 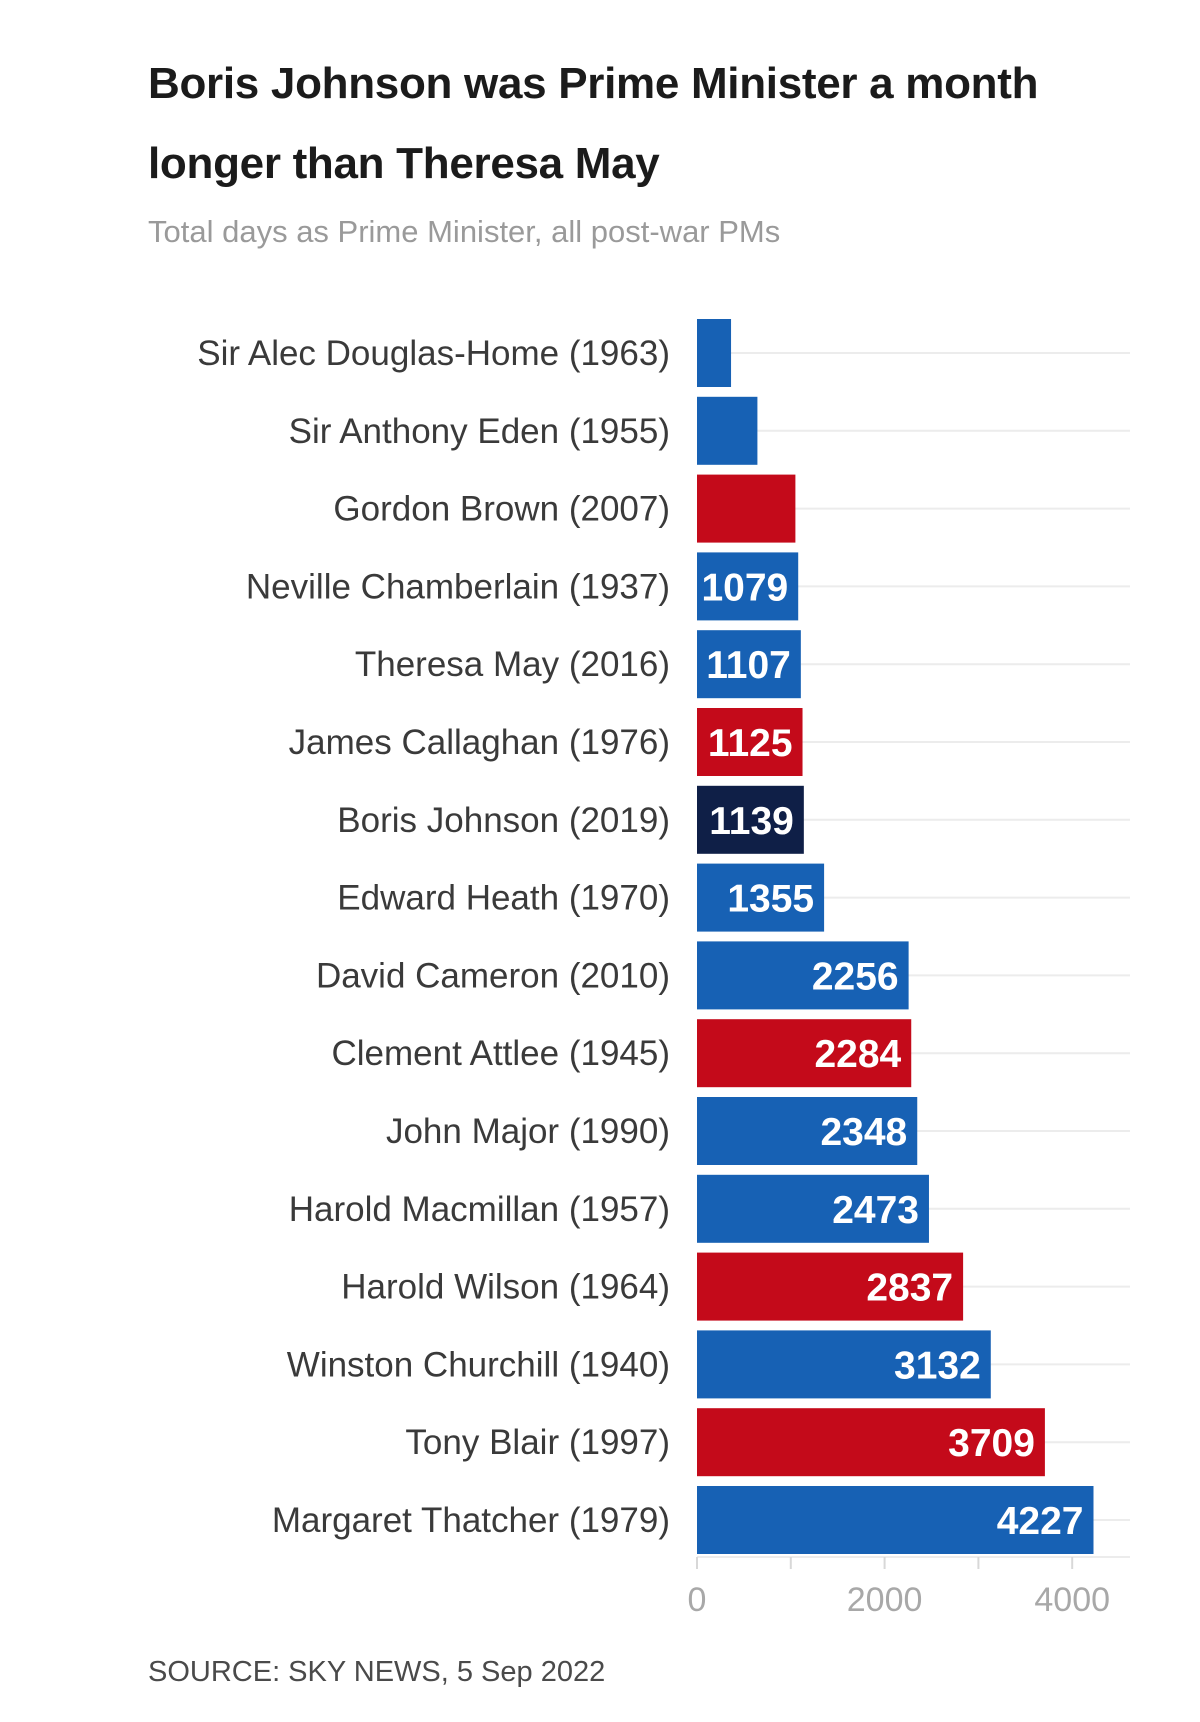 I want to click on category-label: Harold Wilson (1964), so click(x=505, y=1287).